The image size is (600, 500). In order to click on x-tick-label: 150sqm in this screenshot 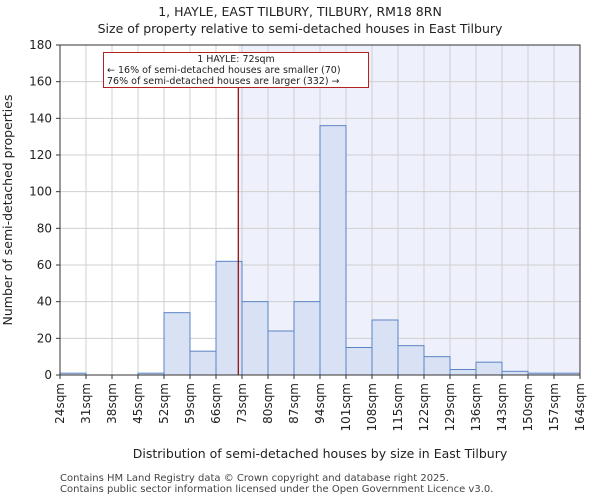, I will do `click(528, 407)`.